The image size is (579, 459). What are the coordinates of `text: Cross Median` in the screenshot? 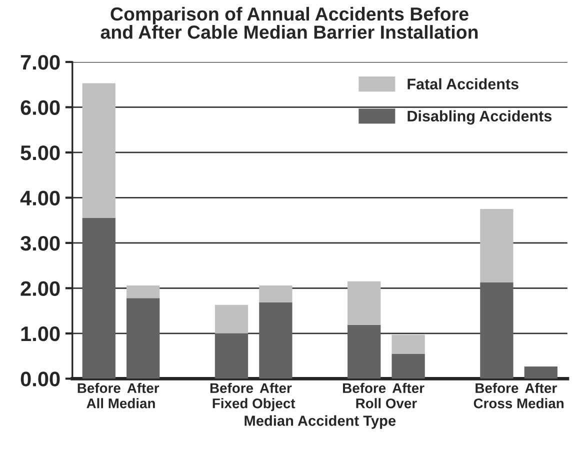 It's located at (519, 403).